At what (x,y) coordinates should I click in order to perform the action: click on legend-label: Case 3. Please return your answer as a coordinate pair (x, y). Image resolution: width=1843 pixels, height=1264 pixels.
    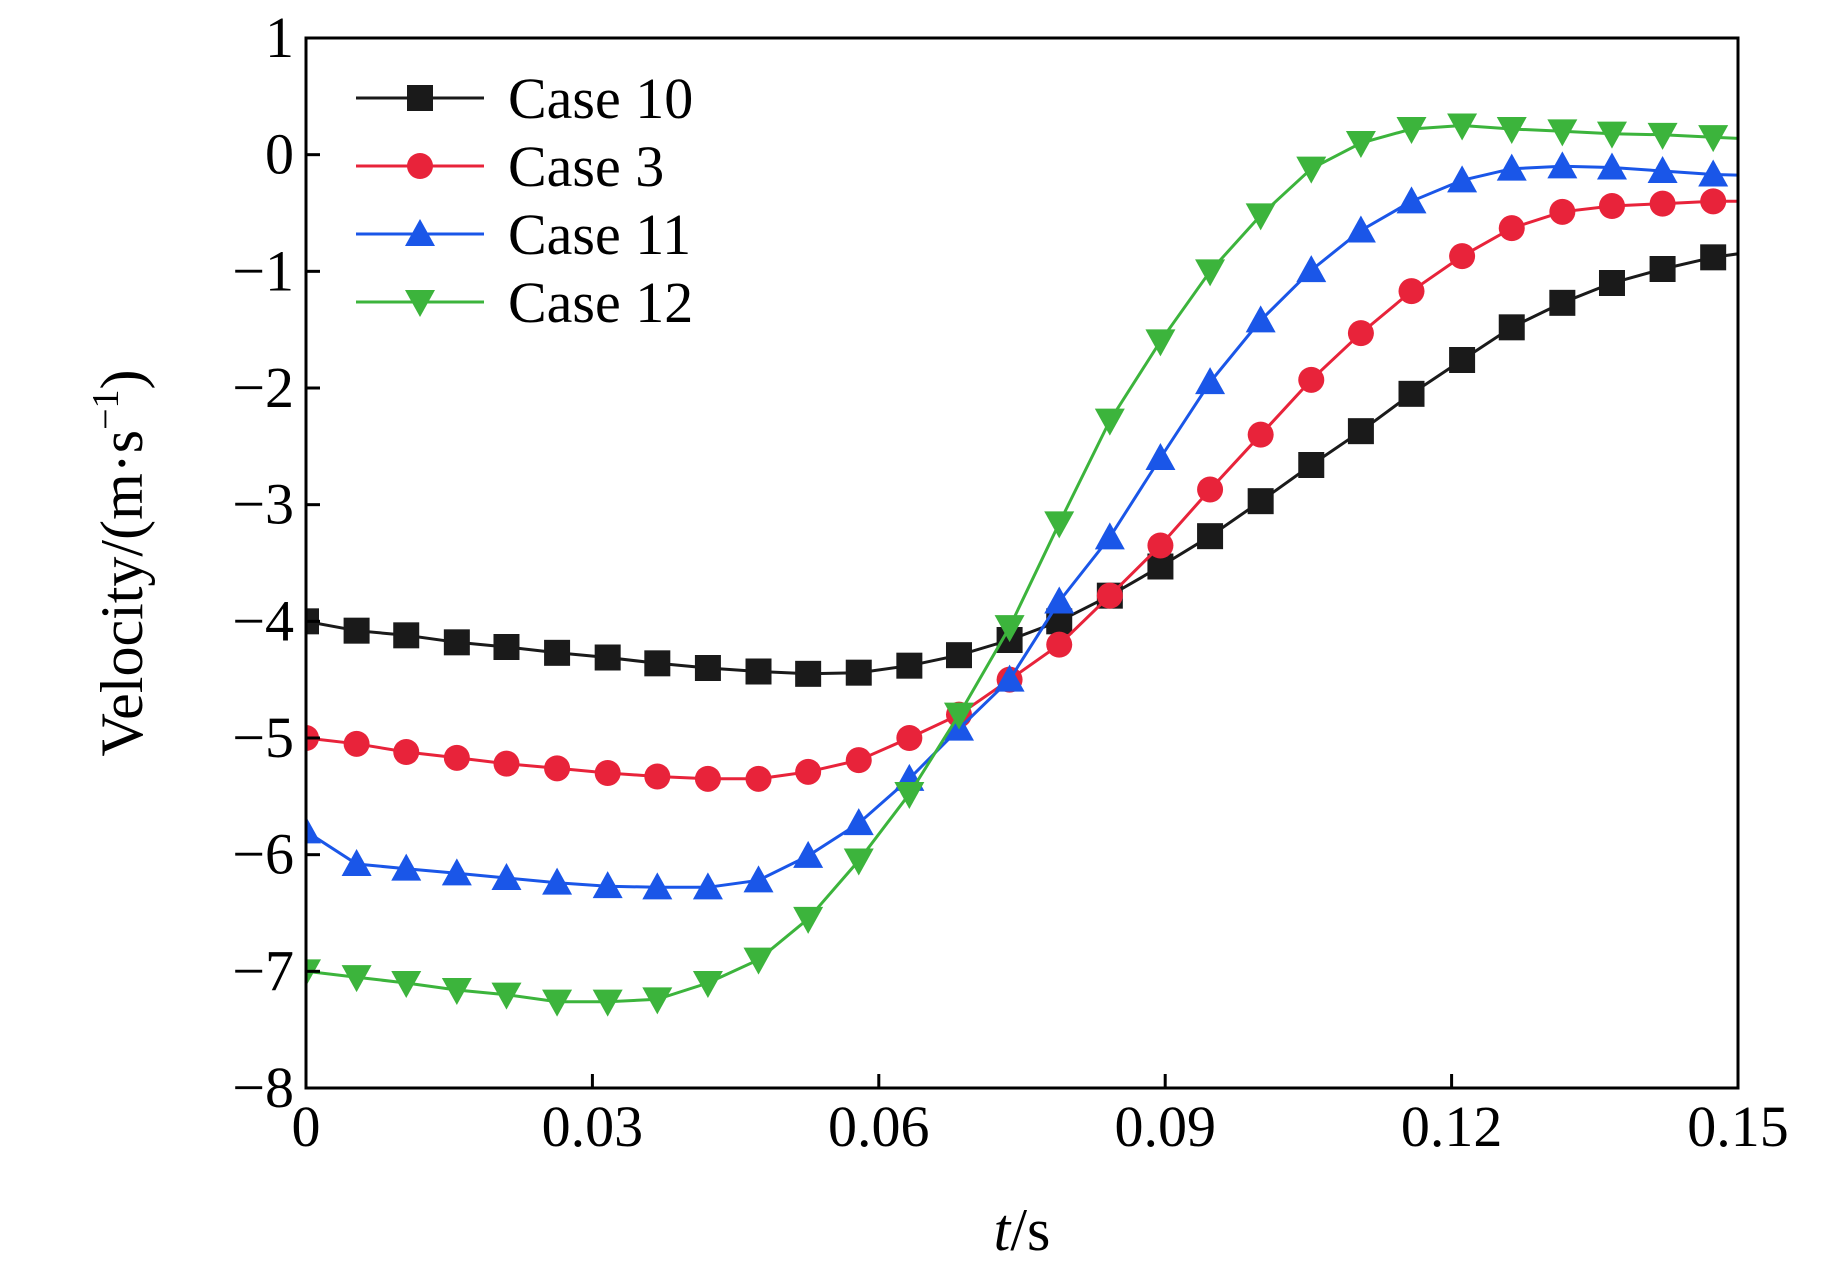
    Looking at the image, I should click on (586, 166).